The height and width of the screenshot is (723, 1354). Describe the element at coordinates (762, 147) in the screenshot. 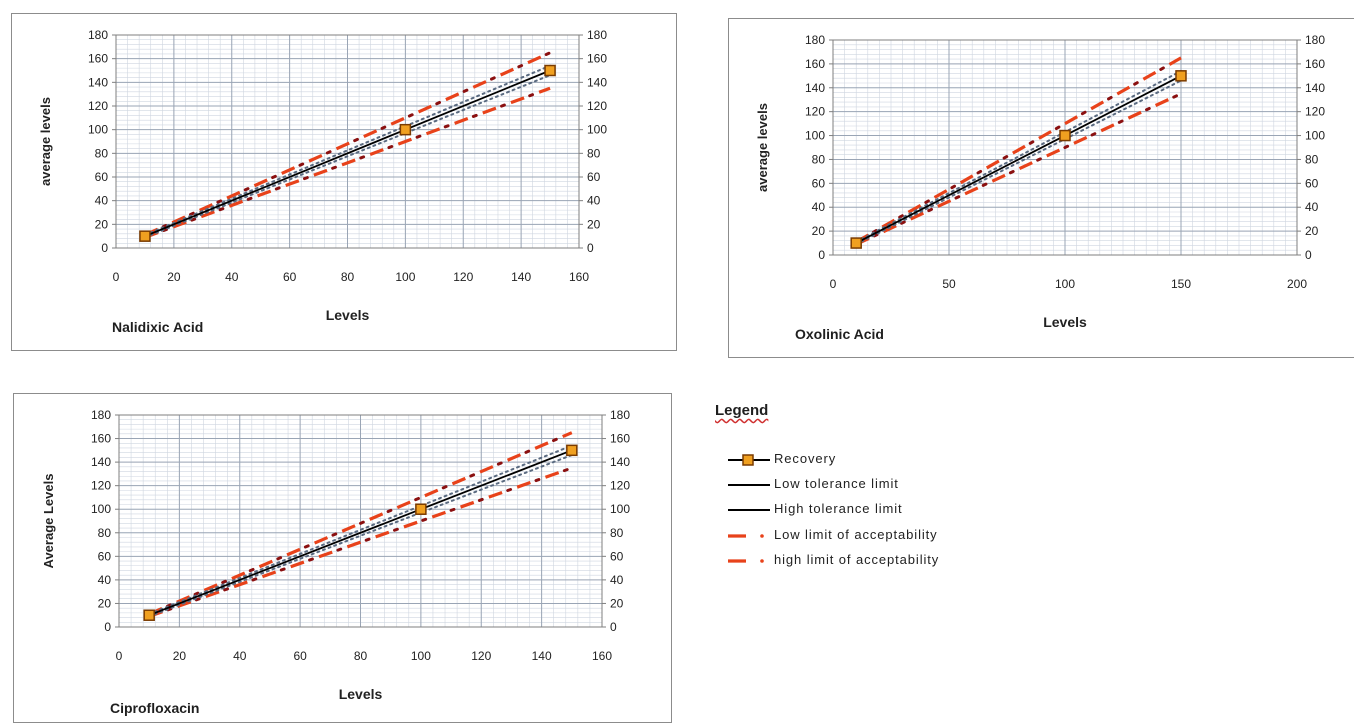

I see `y-axis-label: average levels` at that location.